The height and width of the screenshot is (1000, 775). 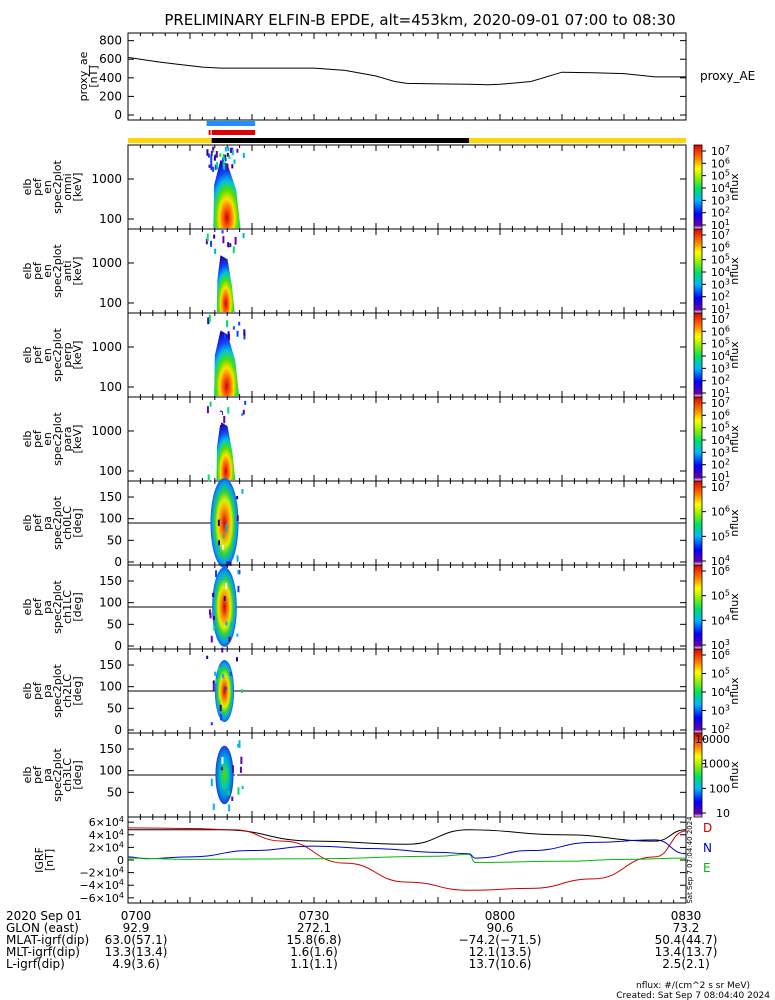 I want to click on en_omni-colorbar, so click(x=698, y=187).